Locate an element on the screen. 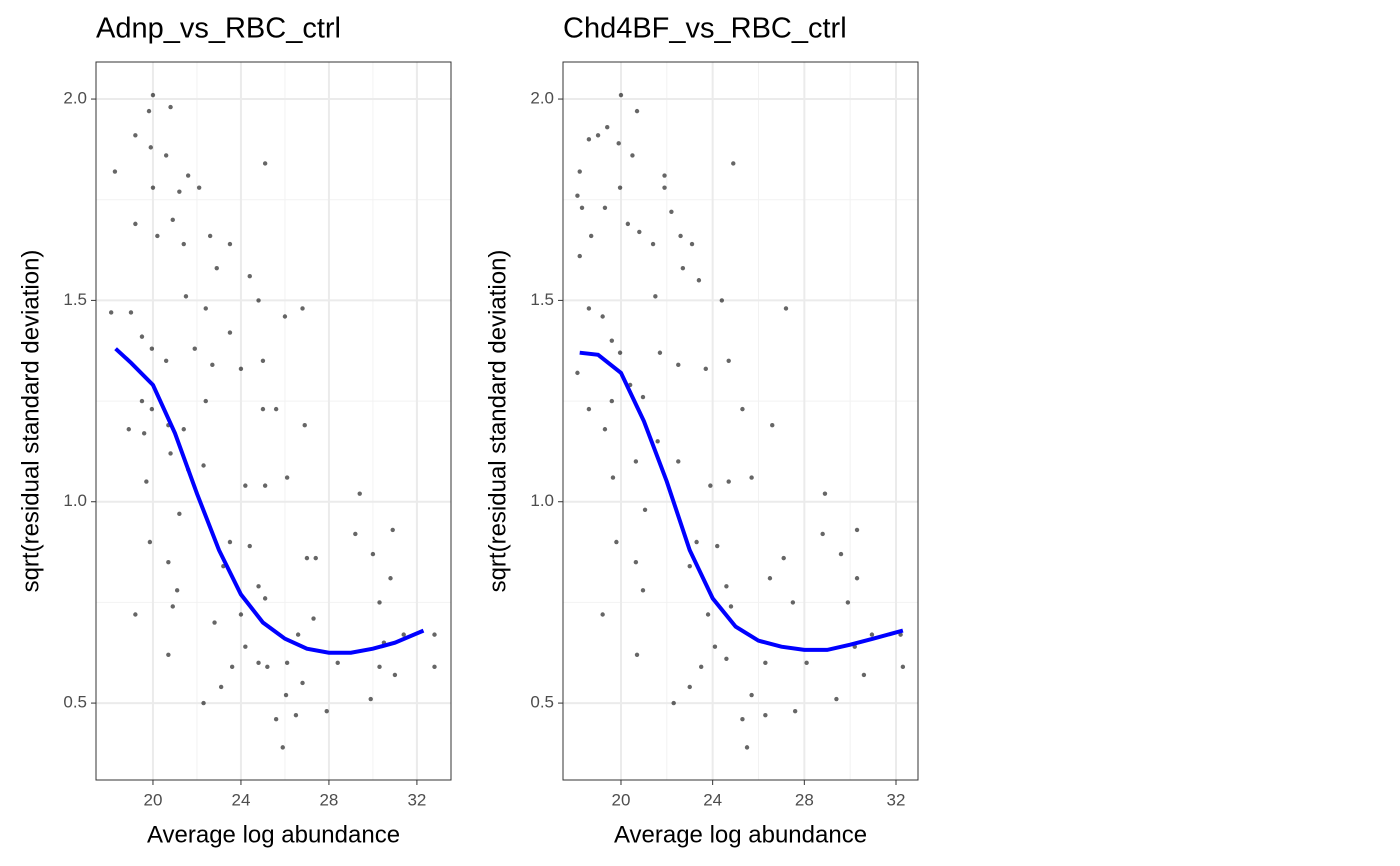 The height and width of the screenshot is (866, 1400). y-tick-label: 1.0 is located at coordinates (542, 500).